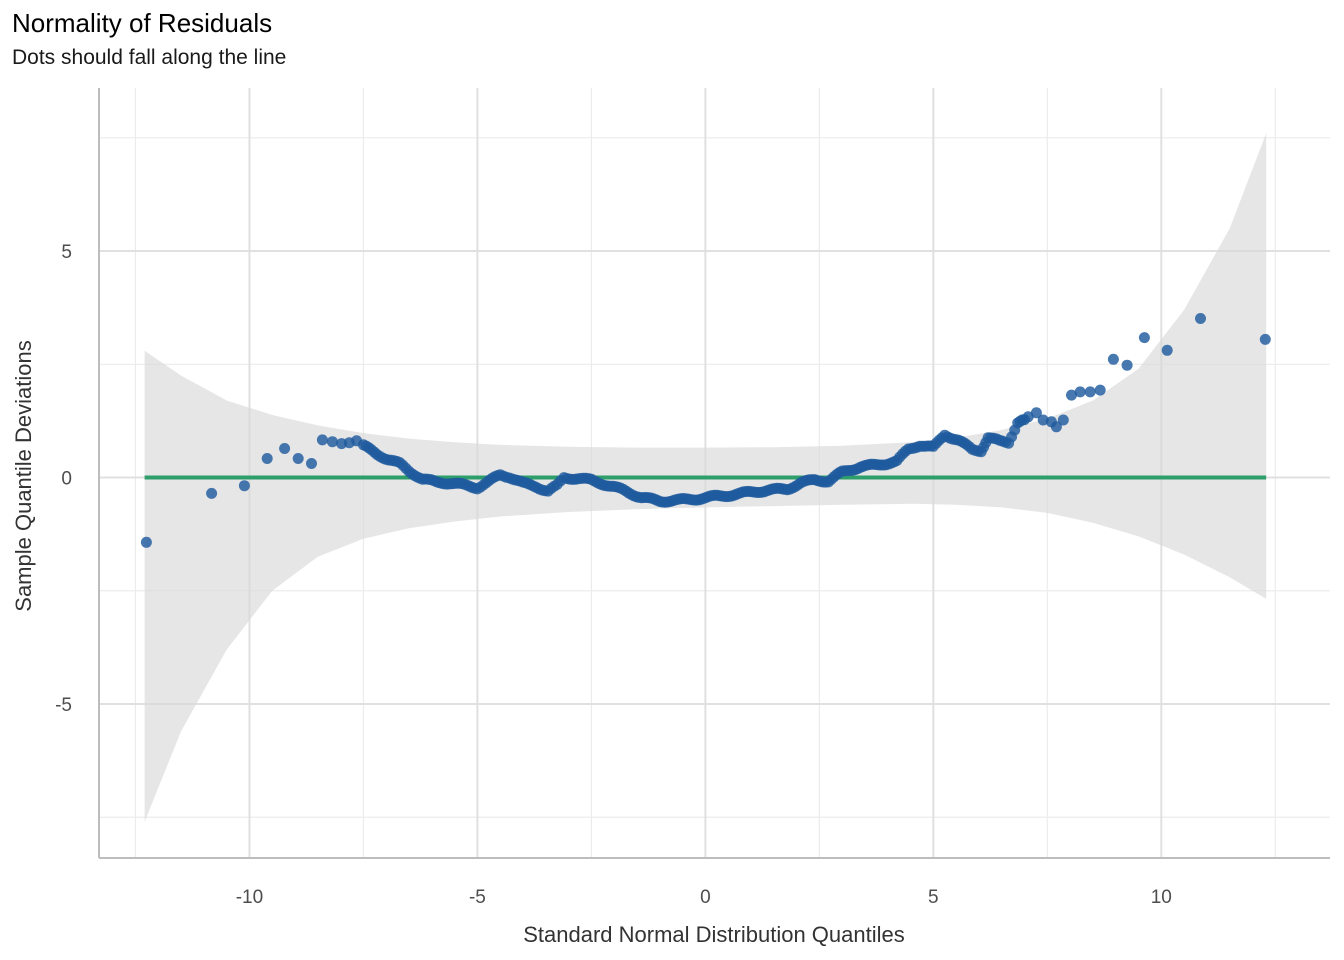 The height and width of the screenshot is (960, 1344). What do you see at coordinates (142, 23) in the screenshot?
I see `chart-title: Normality of Residuals` at bounding box center [142, 23].